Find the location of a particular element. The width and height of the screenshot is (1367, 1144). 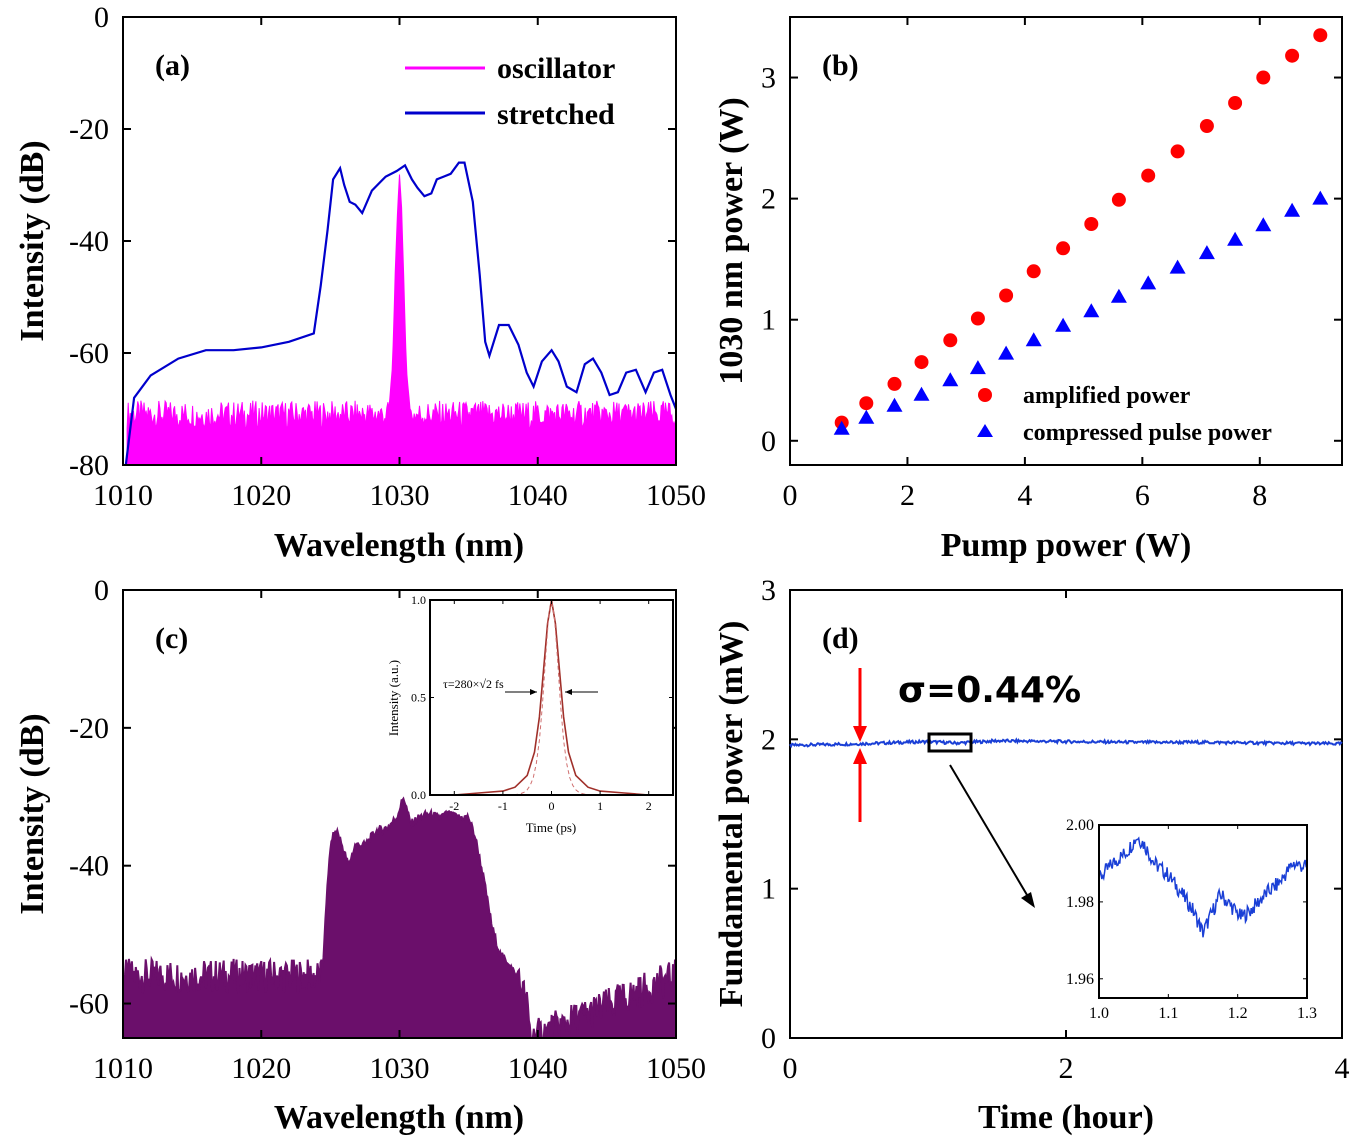

panel-c-ylabel: Intensity (dB) is located at coordinates (32, 813).